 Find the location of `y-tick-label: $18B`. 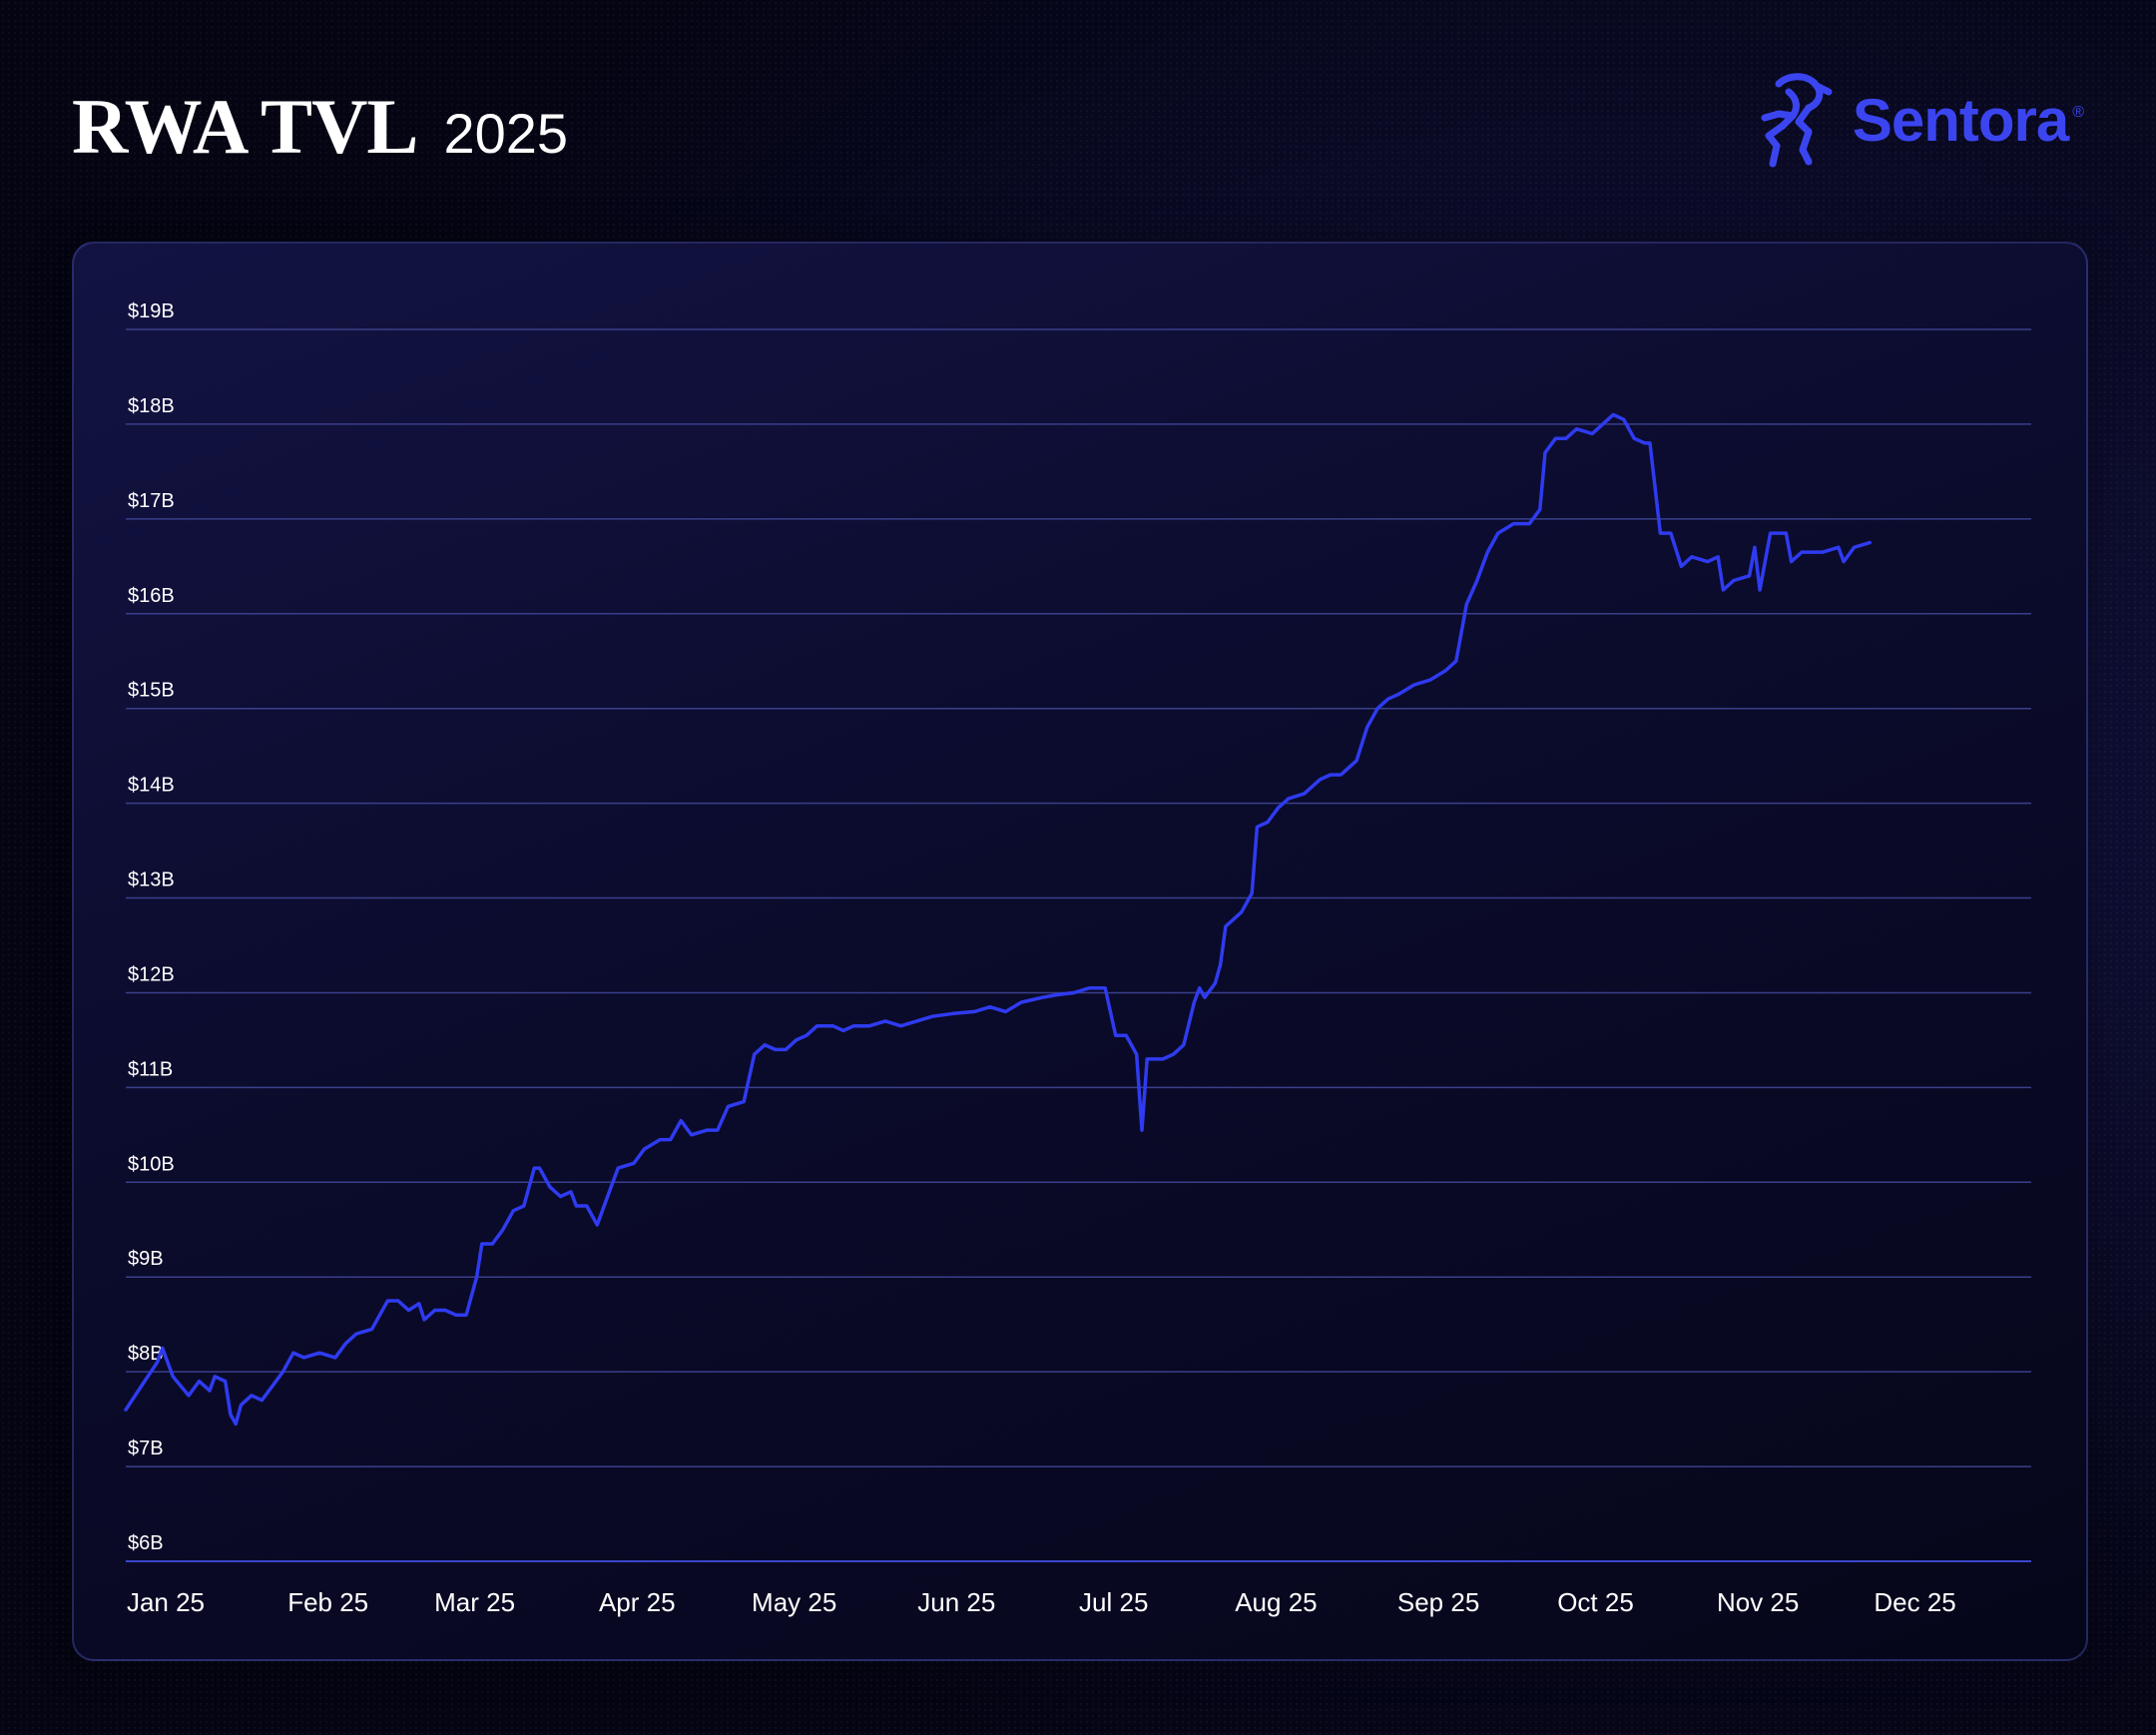

y-tick-label: $18B is located at coordinates (151, 406).